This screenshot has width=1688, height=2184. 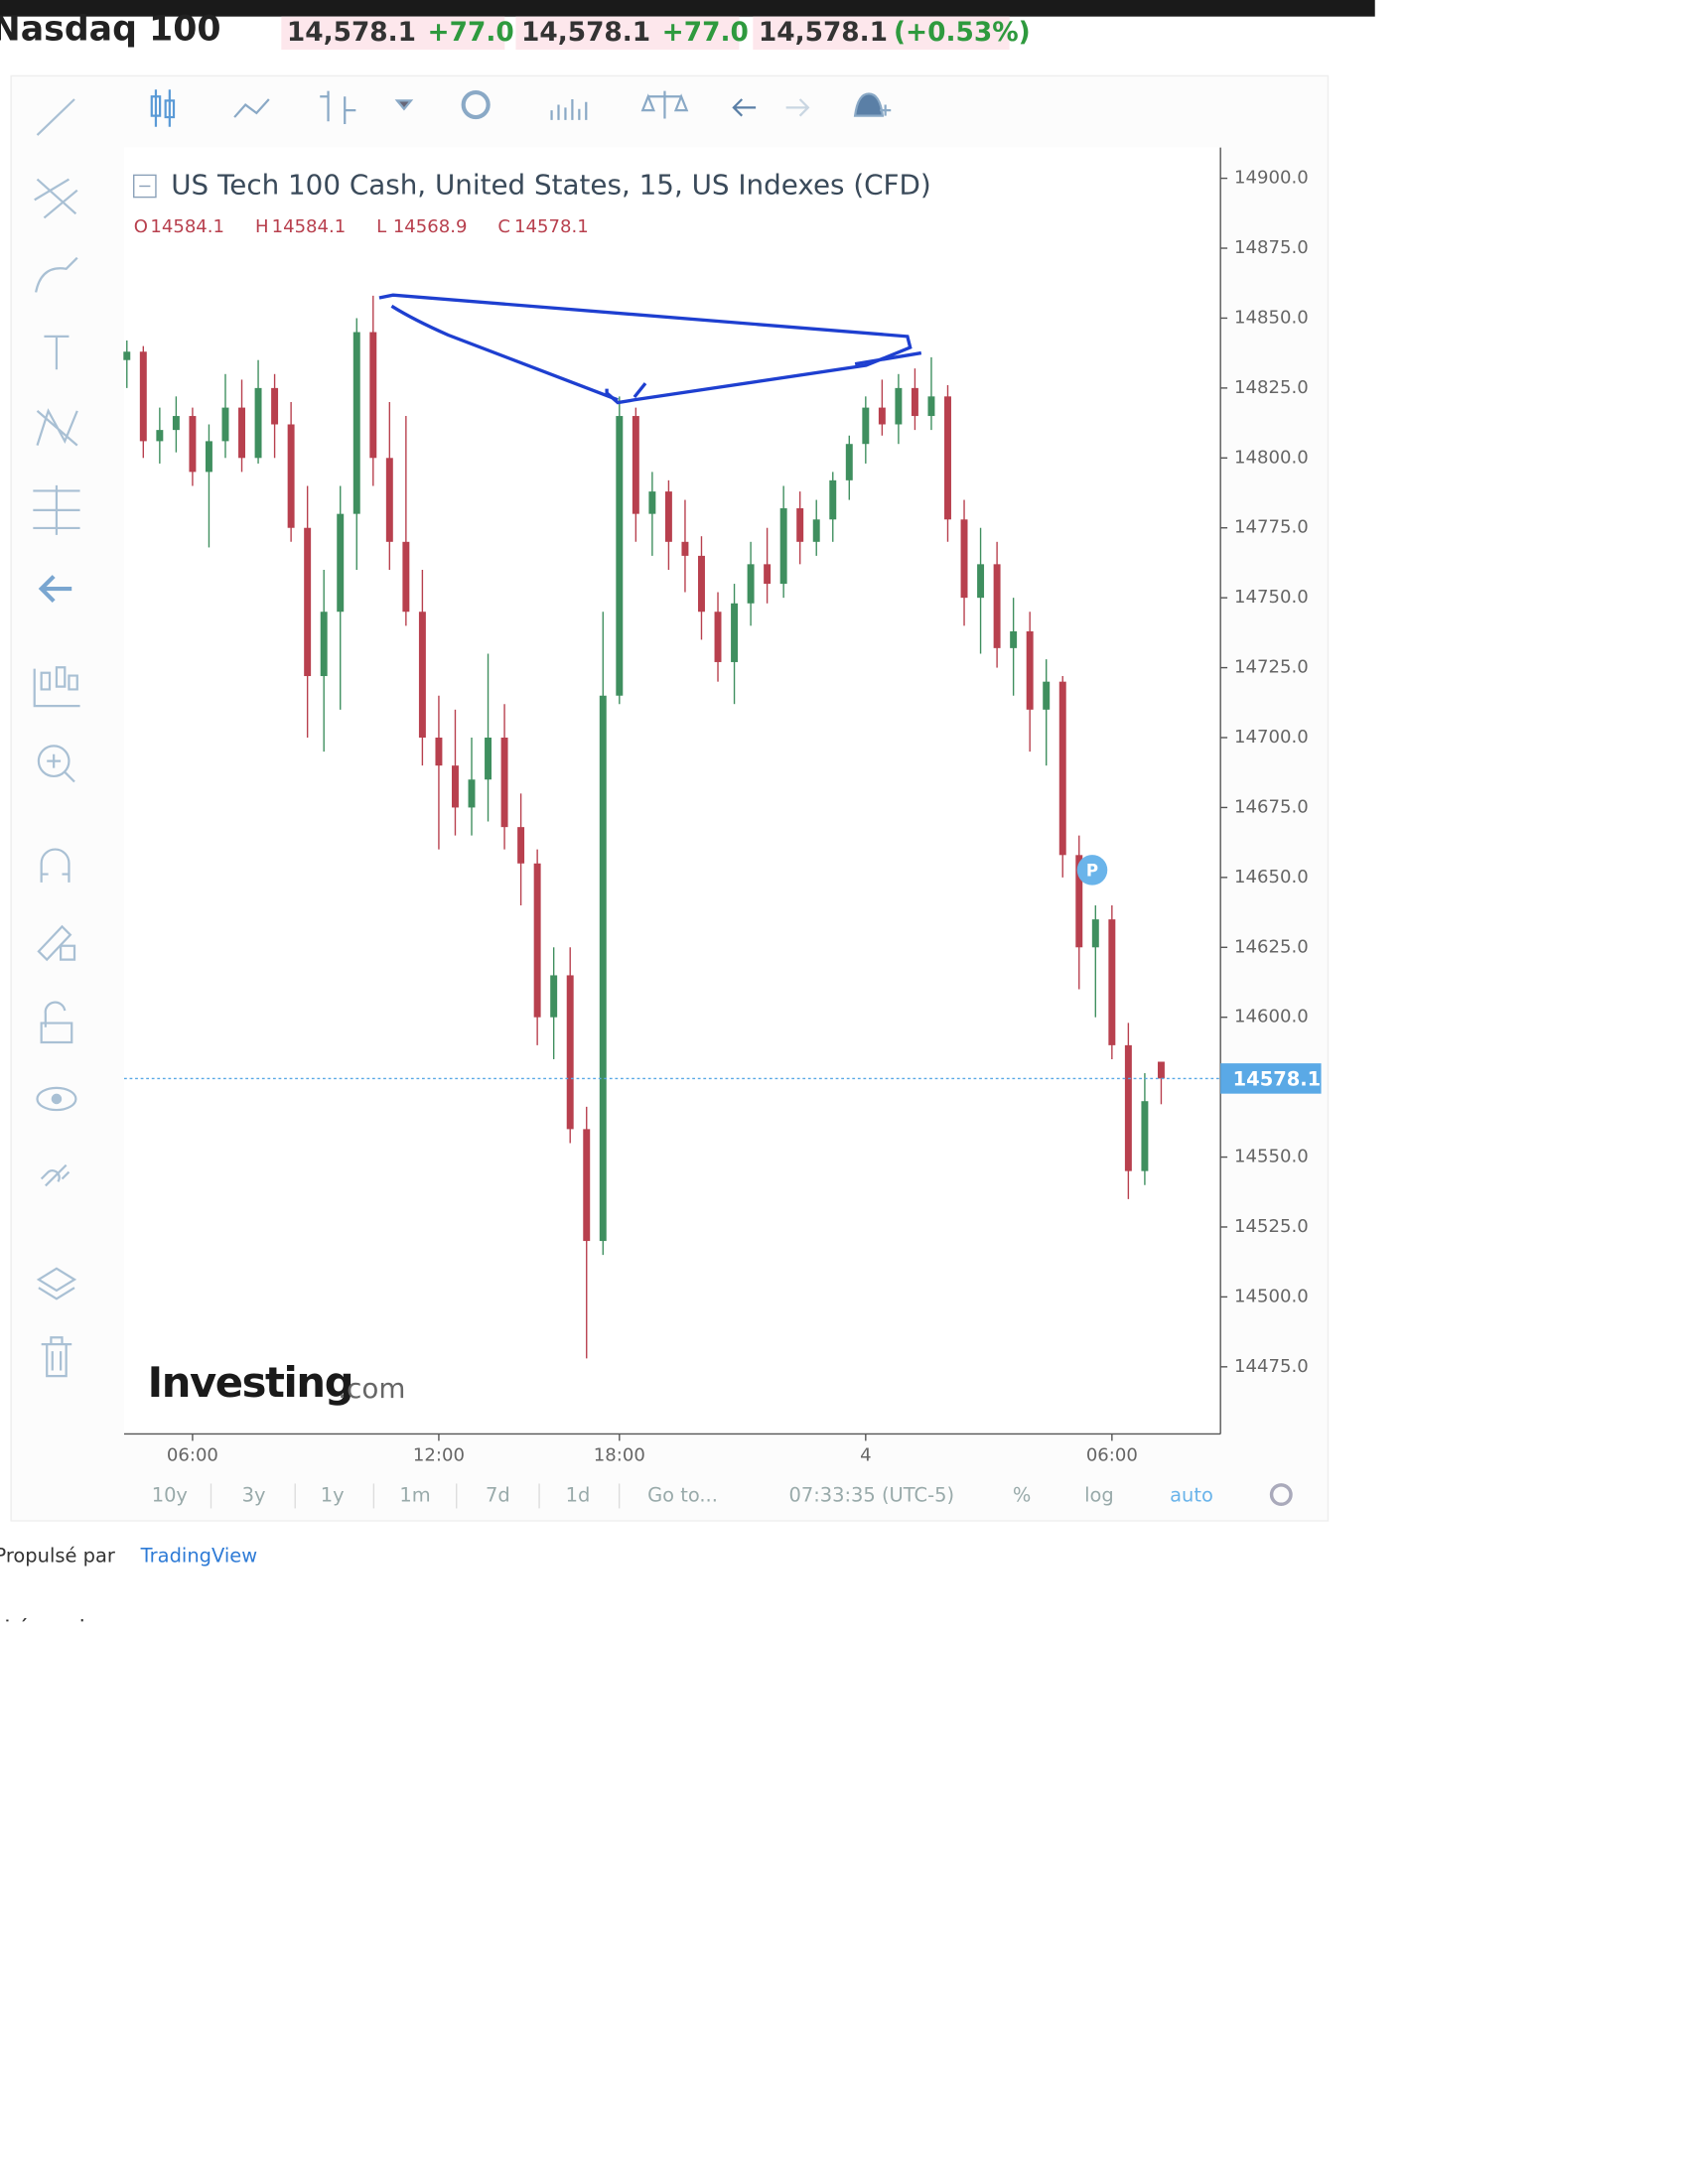 What do you see at coordinates (439, 1455) in the screenshot?
I see `x-tick-label: 12:00` at bounding box center [439, 1455].